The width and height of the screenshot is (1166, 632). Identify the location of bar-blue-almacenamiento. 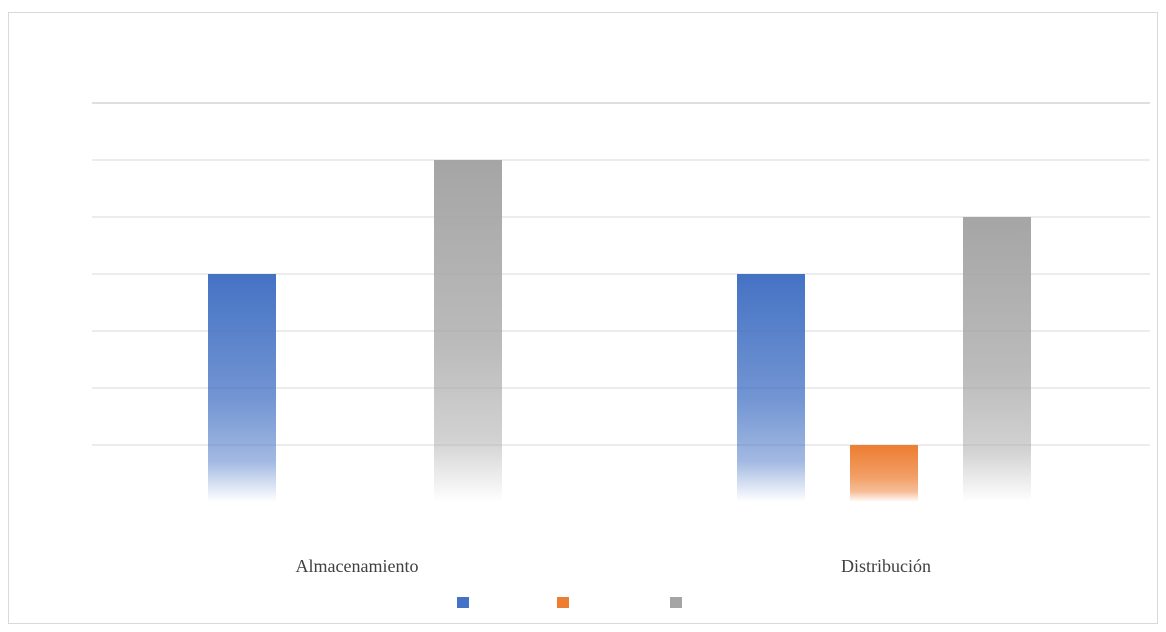
(242, 388).